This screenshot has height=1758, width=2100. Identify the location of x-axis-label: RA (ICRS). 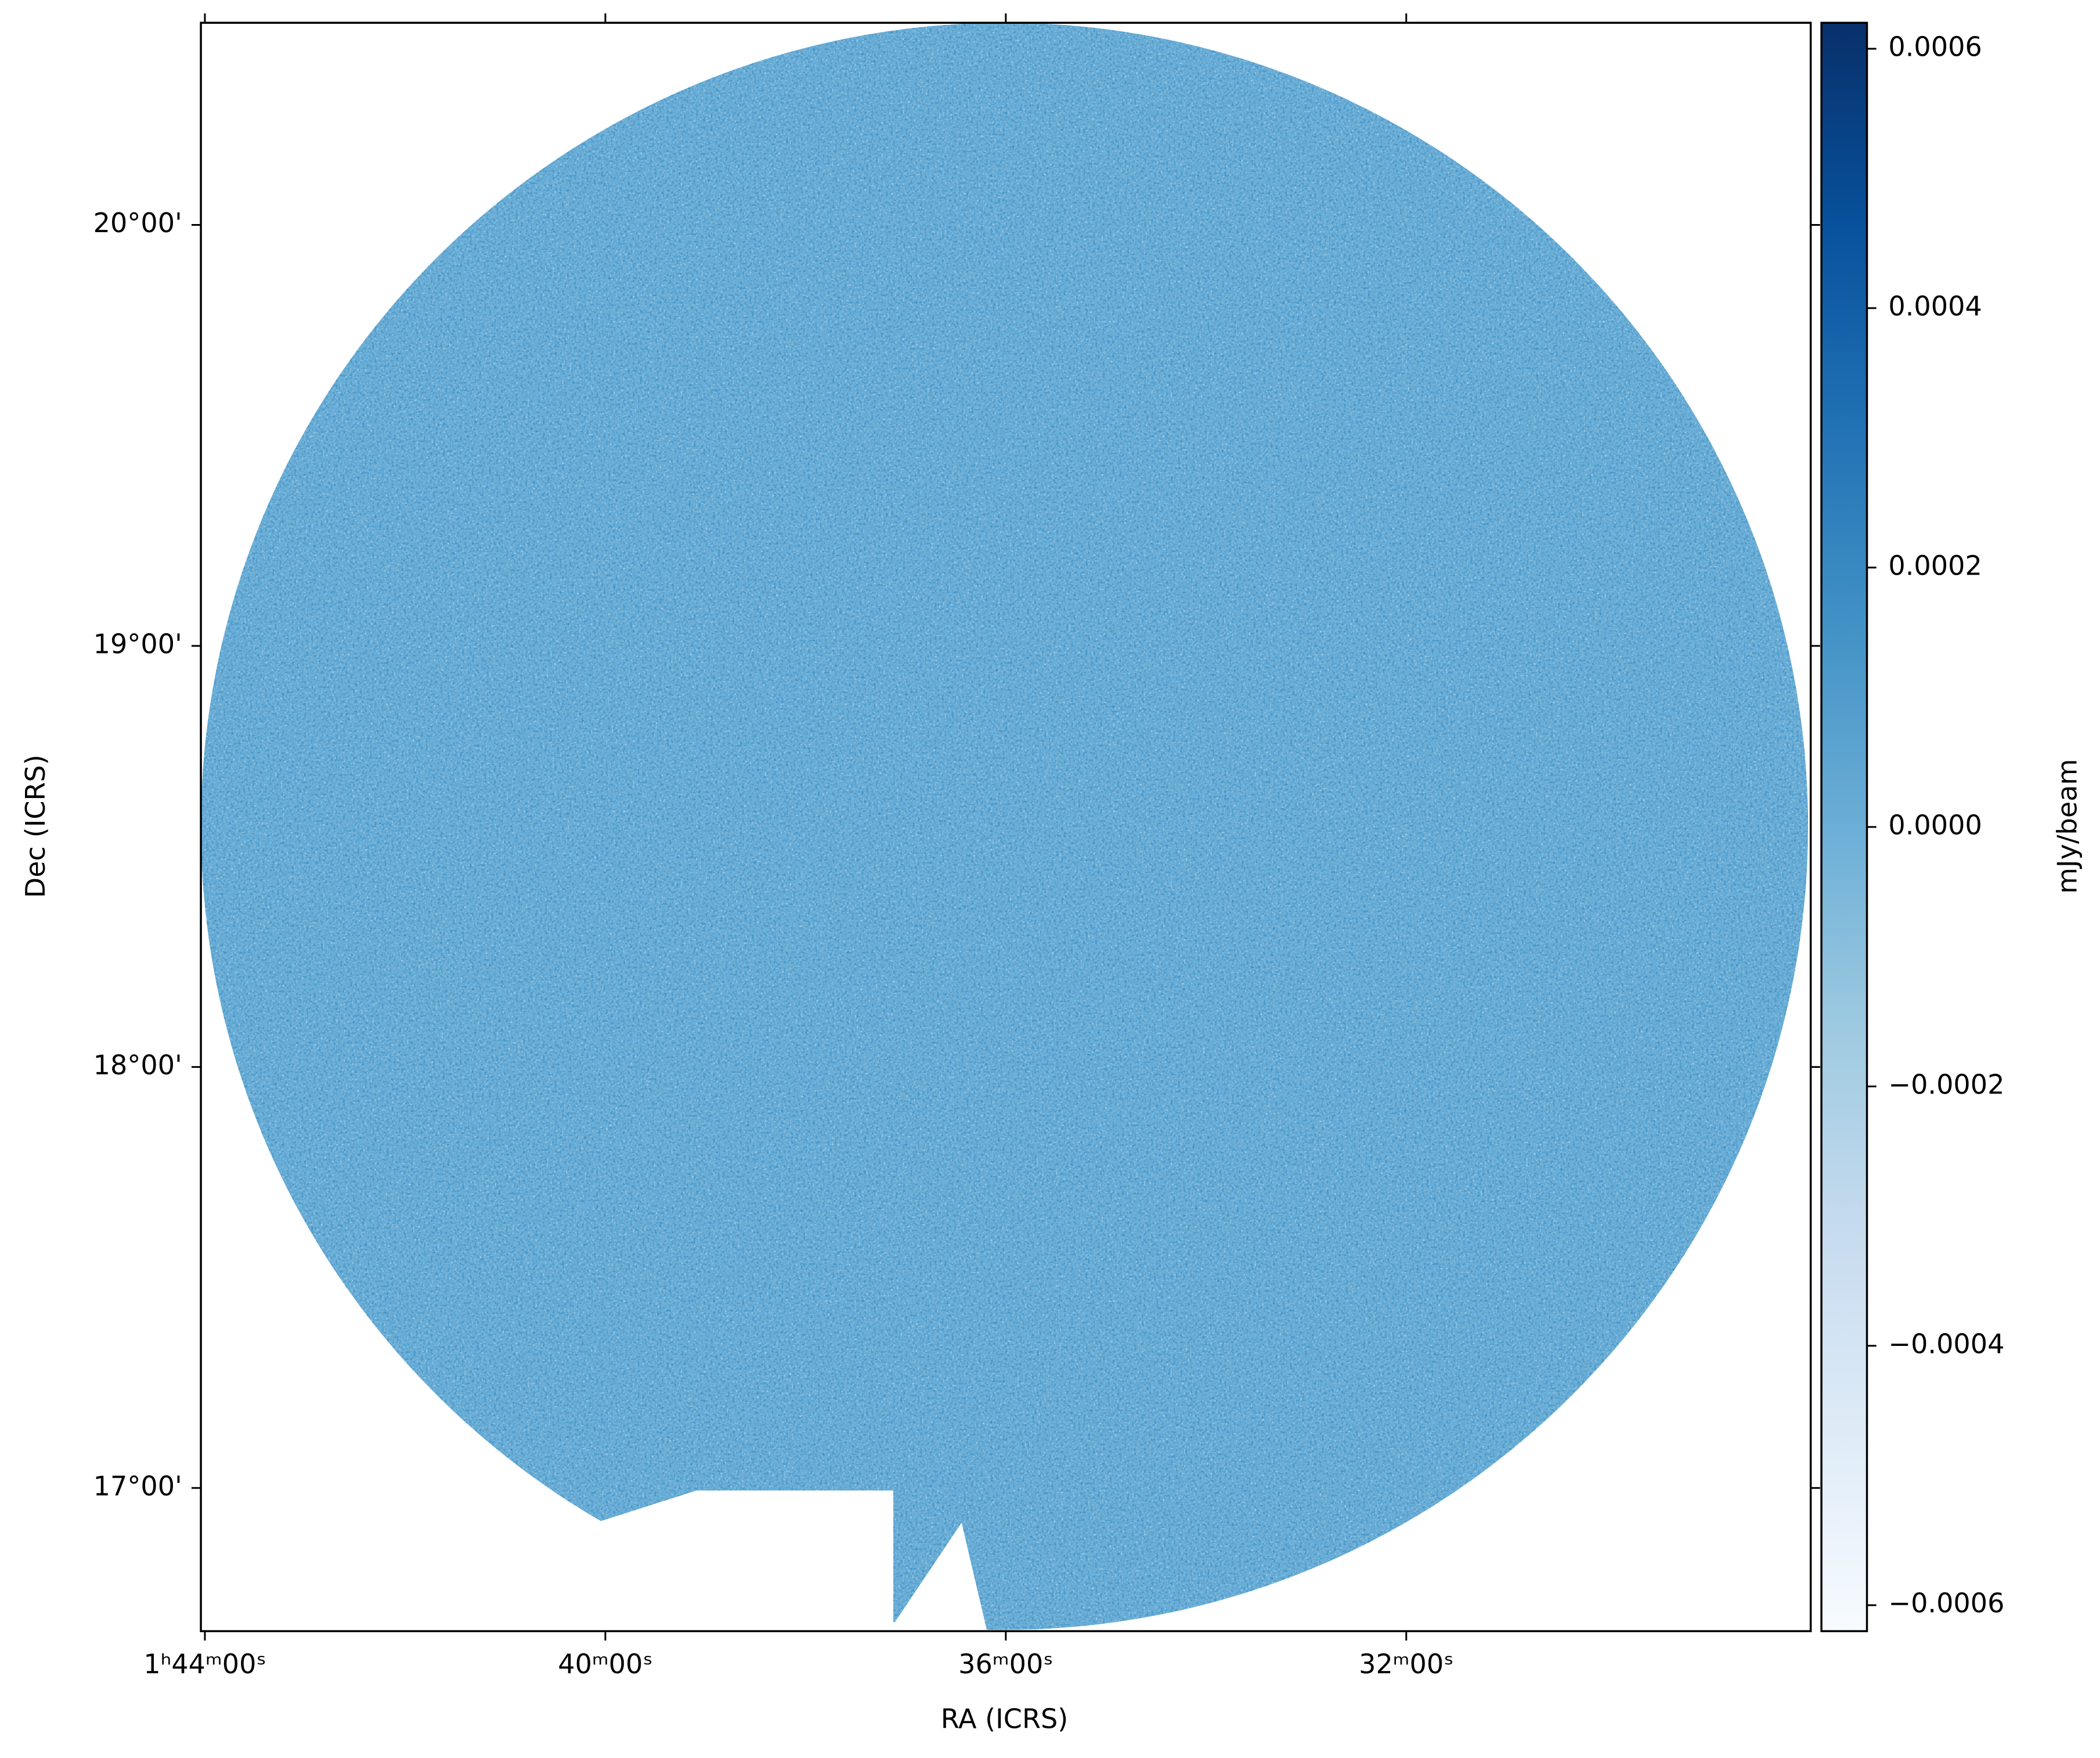
(1005, 1719).